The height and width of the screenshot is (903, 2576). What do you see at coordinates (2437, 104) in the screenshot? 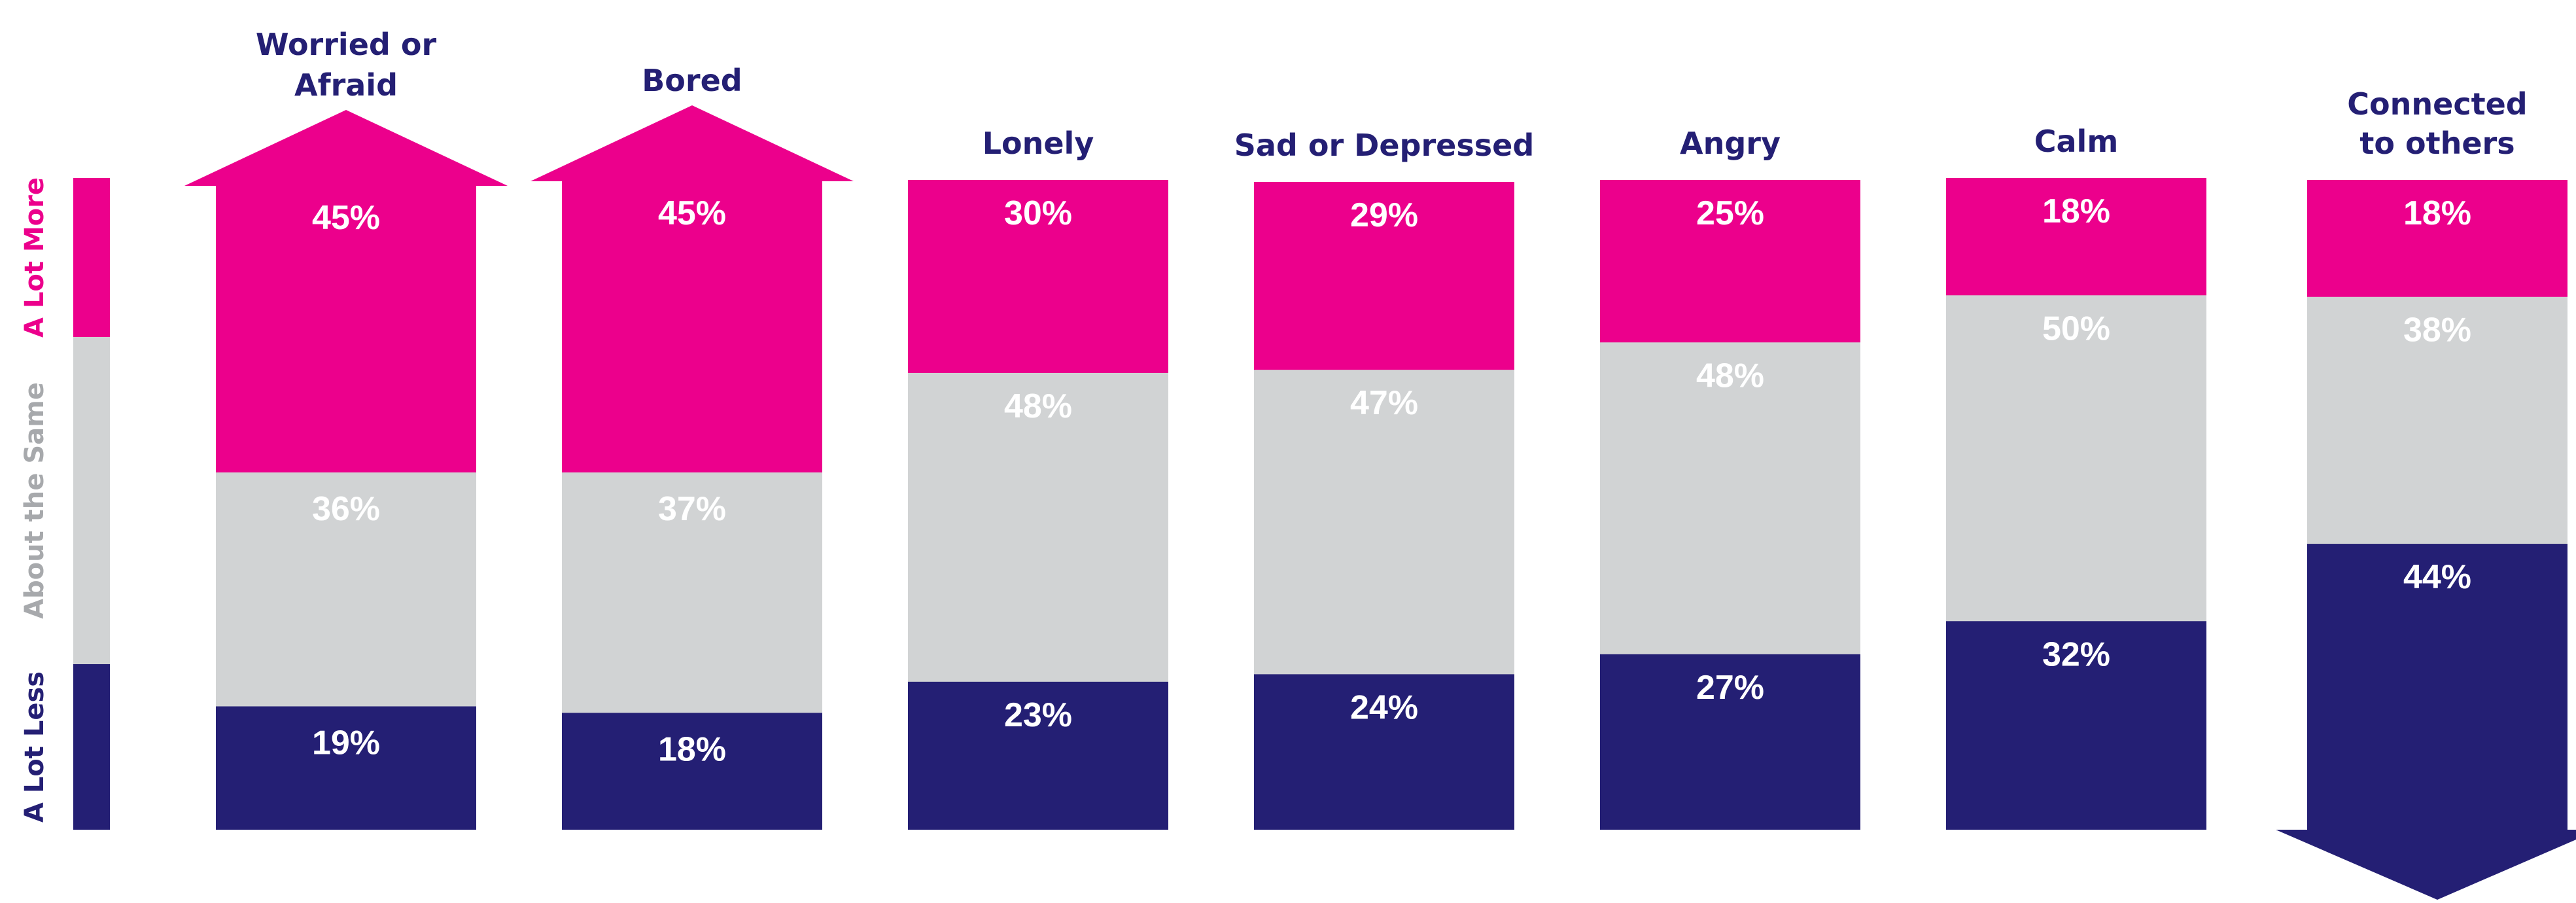
I see `category-title-connected-to-others-line-1: Connected` at bounding box center [2437, 104].